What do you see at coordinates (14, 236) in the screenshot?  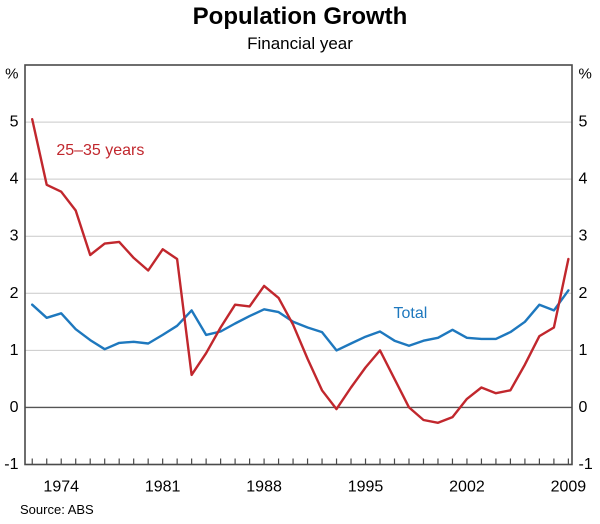 I see `y-axis-label-left: 3` at bounding box center [14, 236].